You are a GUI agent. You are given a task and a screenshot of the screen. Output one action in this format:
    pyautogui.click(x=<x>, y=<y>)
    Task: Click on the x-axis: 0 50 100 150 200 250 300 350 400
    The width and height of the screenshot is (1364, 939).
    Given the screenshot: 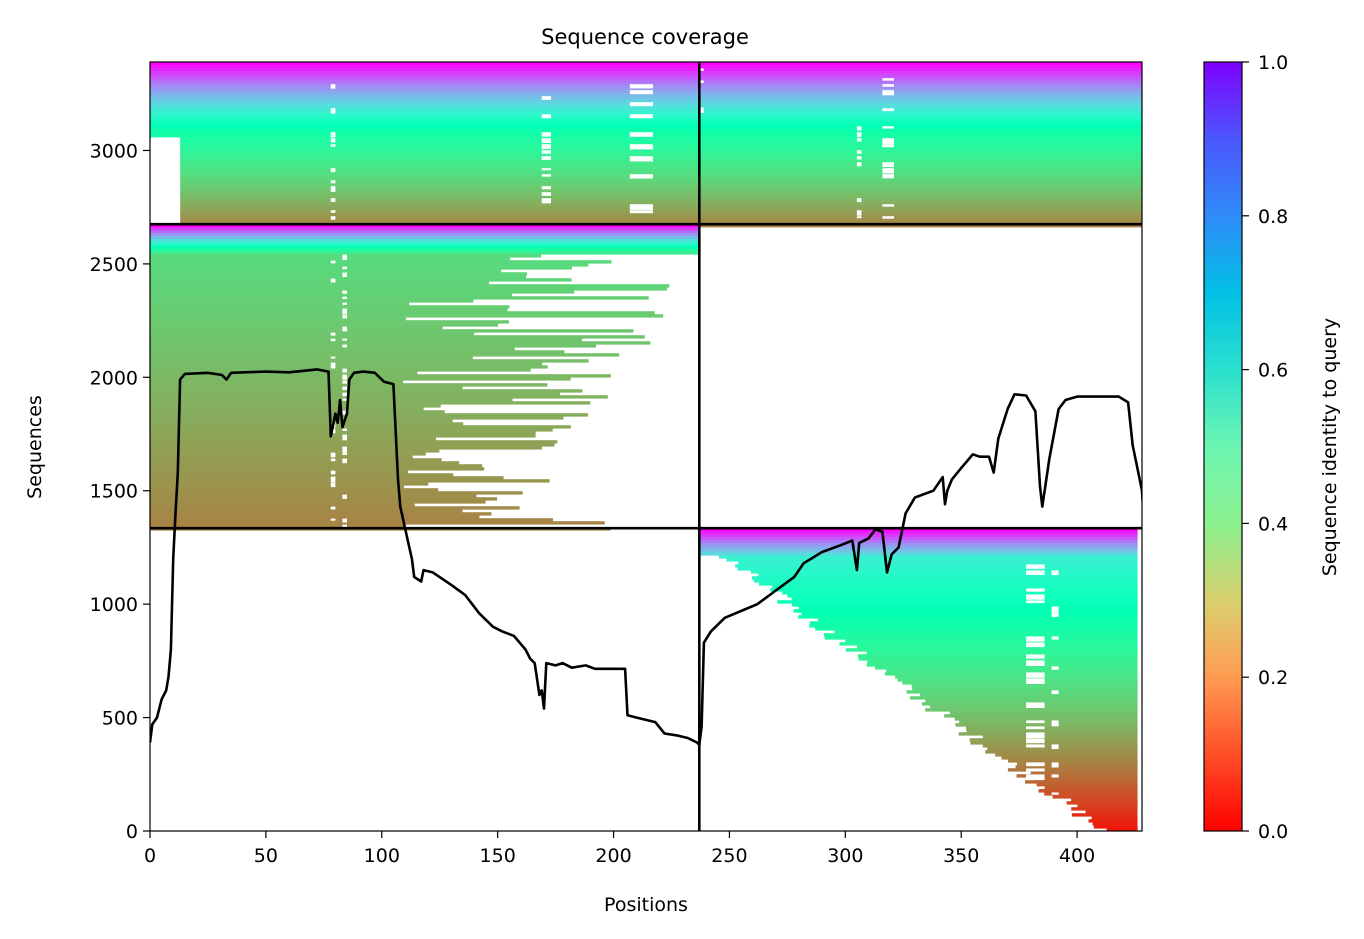 What is the action you would take?
    pyautogui.click(x=619, y=849)
    